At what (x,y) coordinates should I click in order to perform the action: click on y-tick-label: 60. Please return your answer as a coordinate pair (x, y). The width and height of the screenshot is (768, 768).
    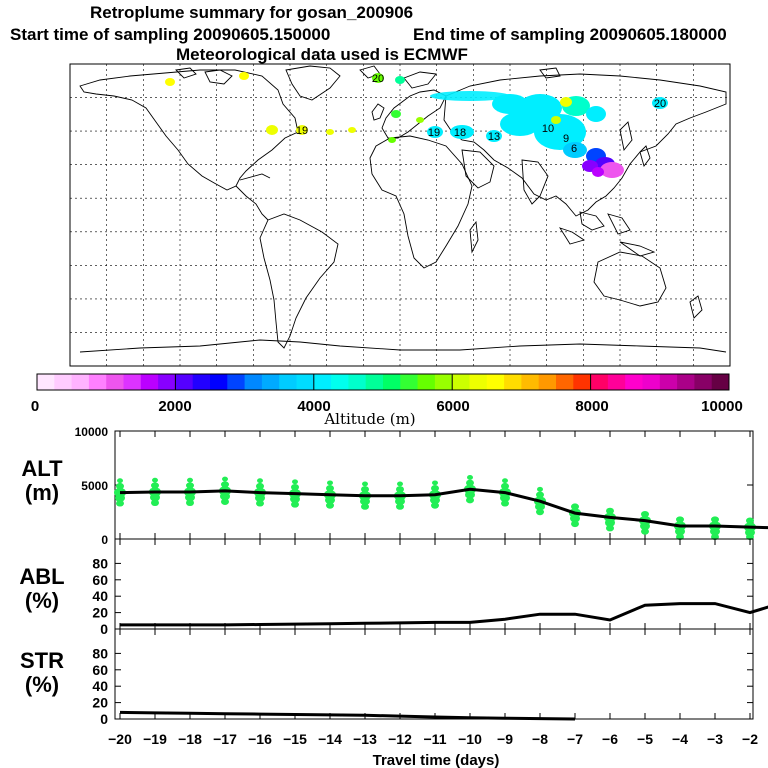
    Looking at the image, I should click on (100, 670).